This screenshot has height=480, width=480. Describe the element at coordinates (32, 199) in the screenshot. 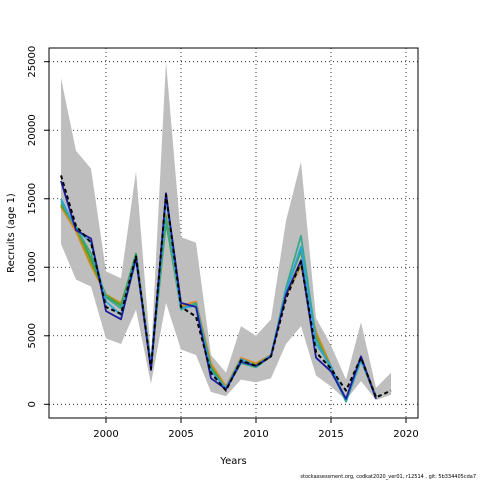

I see `y-tick-label: 15000` at that location.